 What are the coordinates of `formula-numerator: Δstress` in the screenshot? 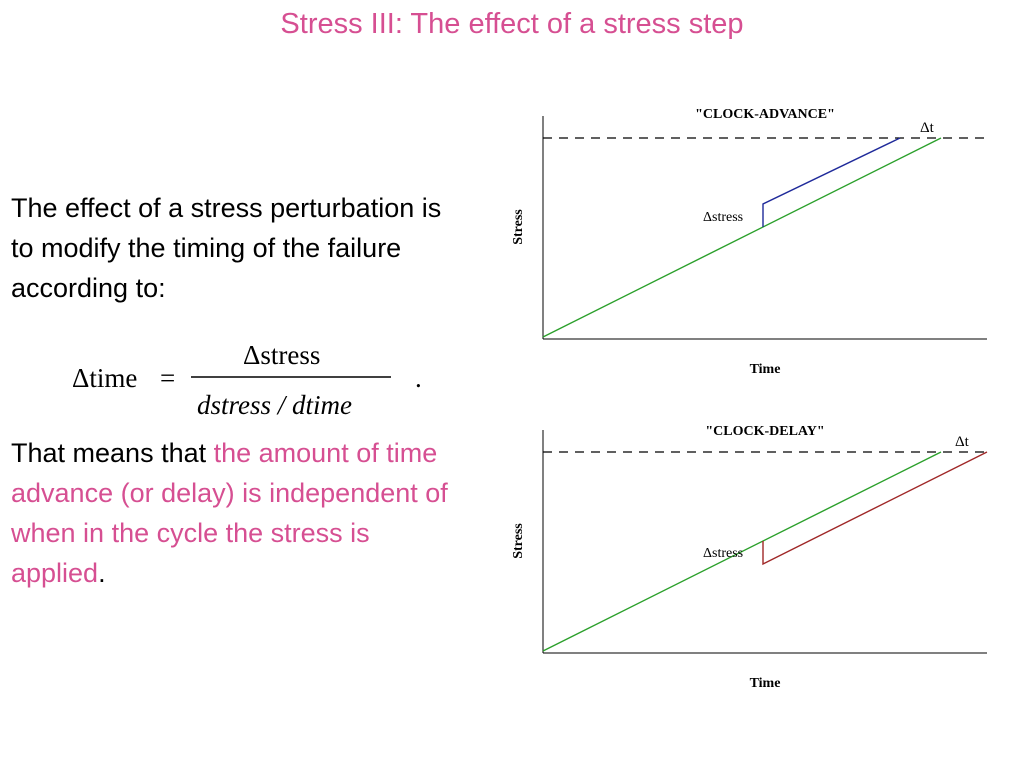 It's located at (281, 355).